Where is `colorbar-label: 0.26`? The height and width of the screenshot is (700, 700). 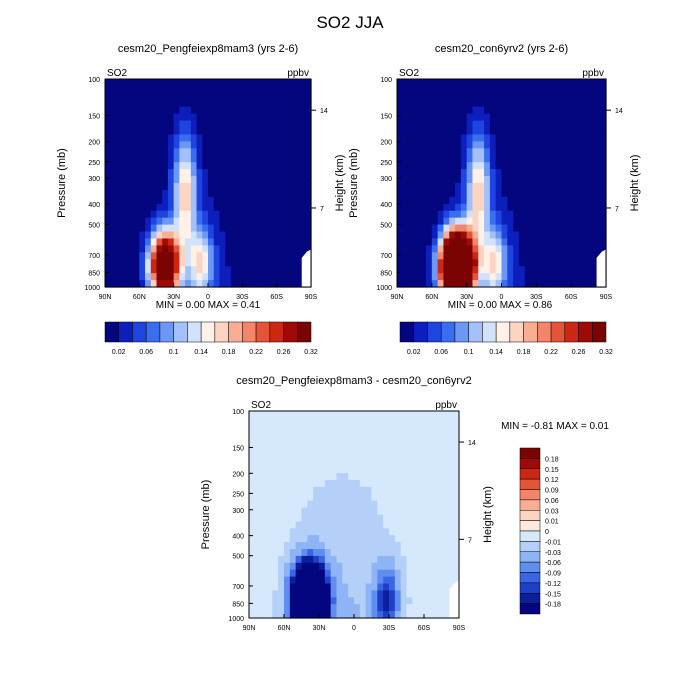
colorbar-label: 0.26 is located at coordinates (579, 352).